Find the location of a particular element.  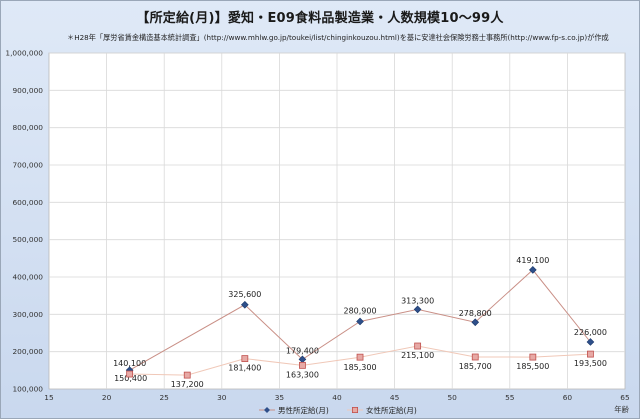

x-tick-label: 45 is located at coordinates (395, 397).